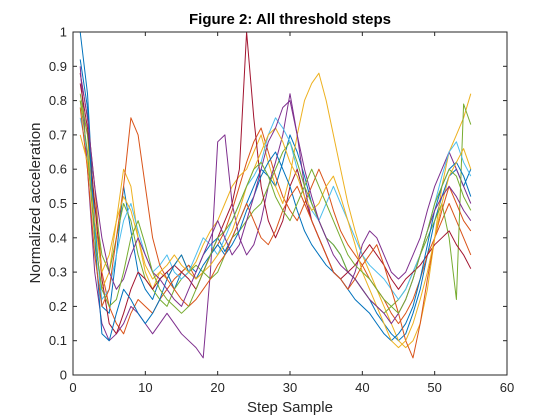 This screenshot has height=420, width=560. I want to click on y-tick-label: 0.4, so click(58, 237).